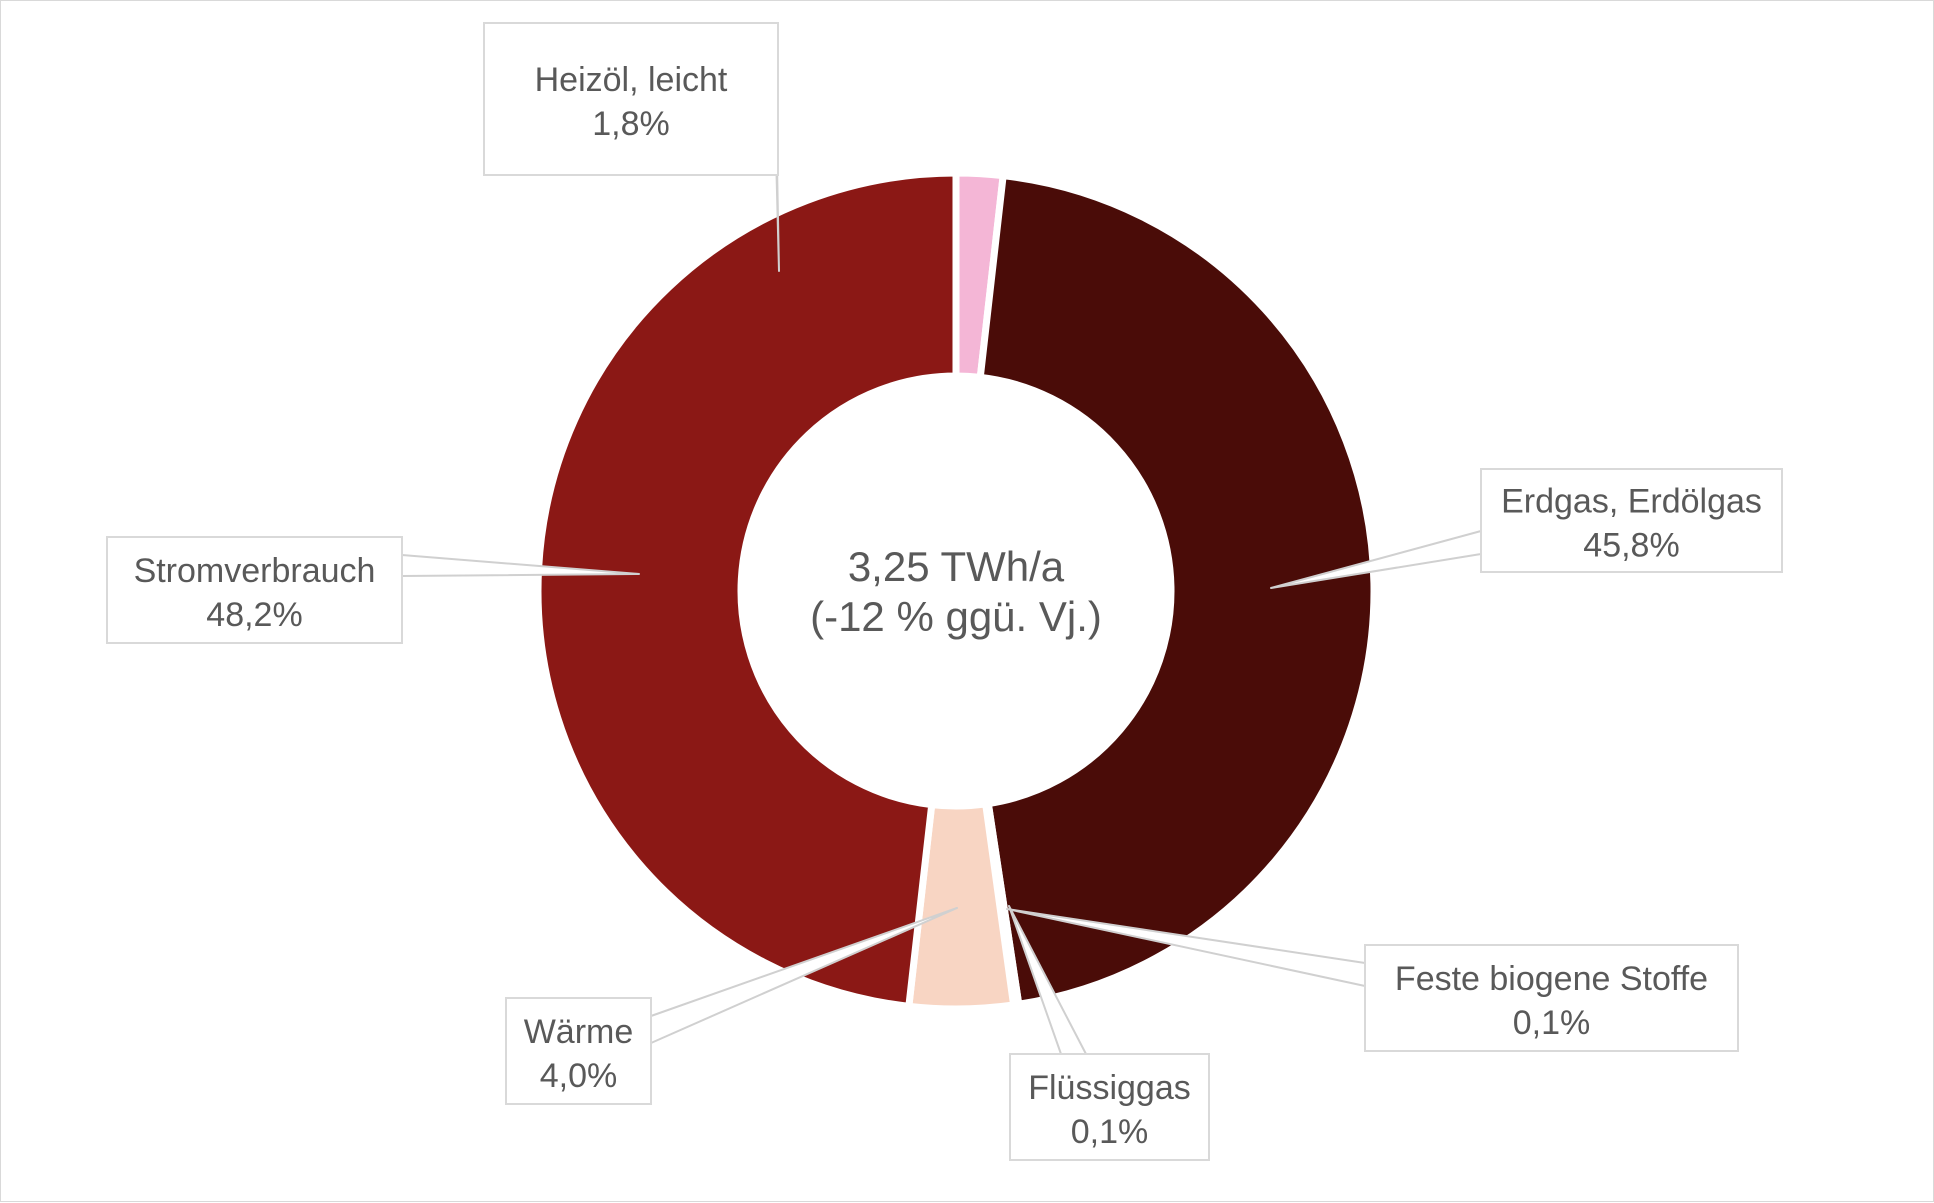  What do you see at coordinates (631, 80) in the screenshot?
I see `label-name: Heizöl, leicht` at bounding box center [631, 80].